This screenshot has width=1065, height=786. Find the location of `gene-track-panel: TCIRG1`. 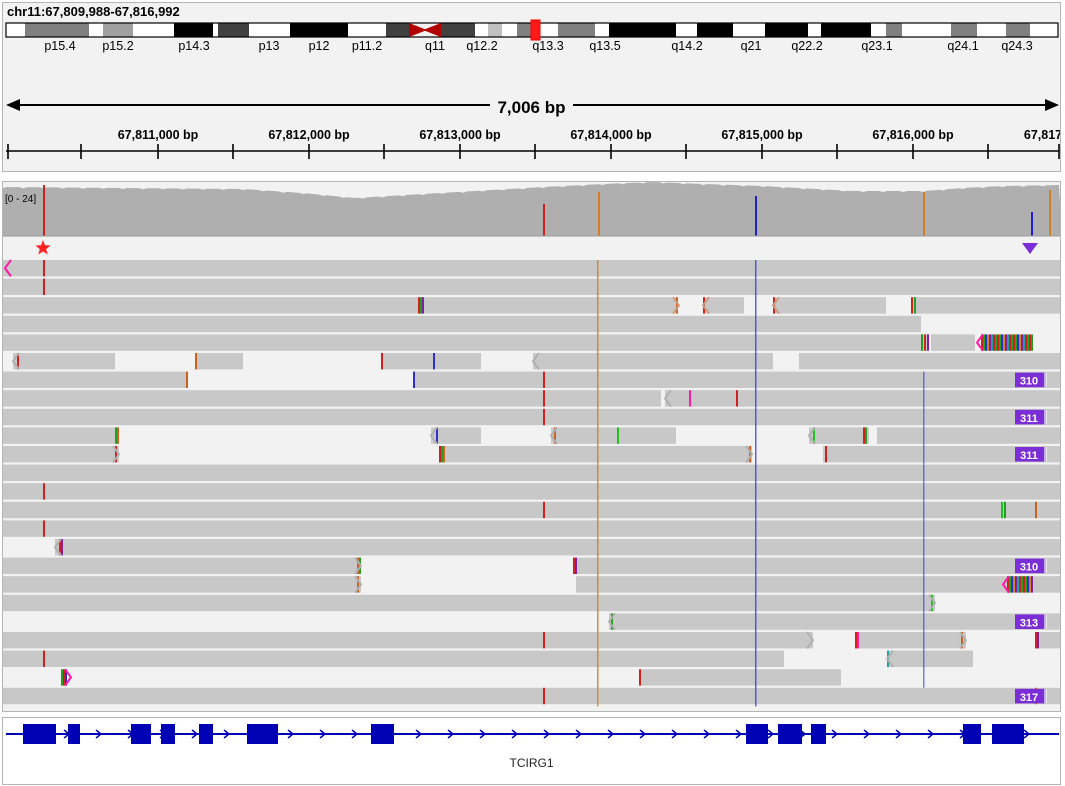

gene-track-panel: TCIRG1 is located at coordinates (531, 751).